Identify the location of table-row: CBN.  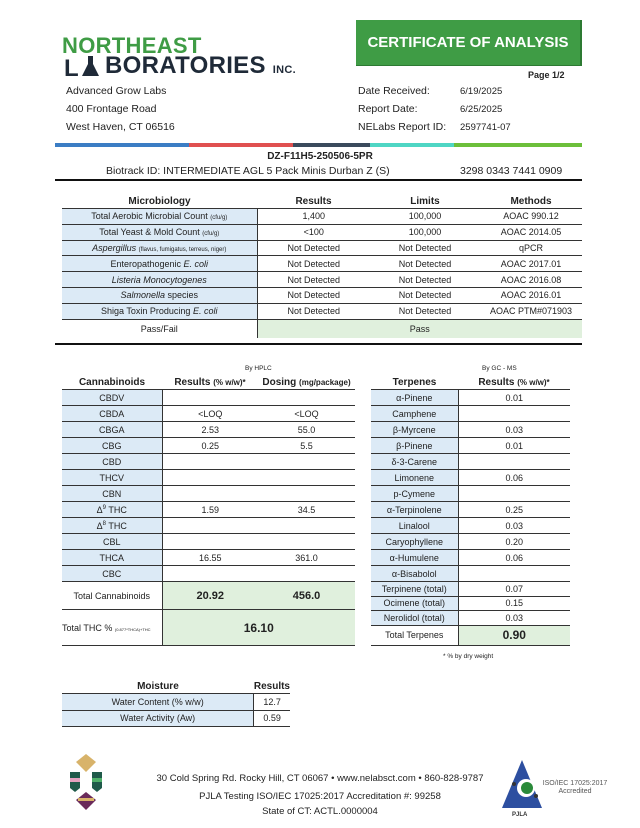
(208, 493).